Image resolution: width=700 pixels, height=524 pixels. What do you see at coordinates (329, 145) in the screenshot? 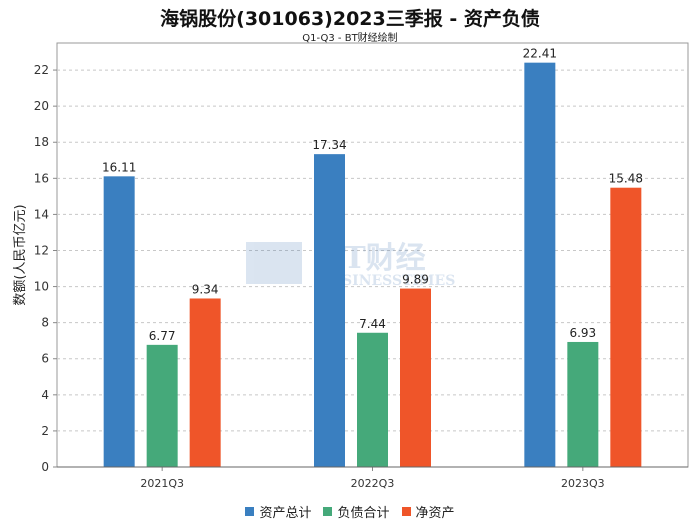
I see `bar-value-label: 17.34` at bounding box center [329, 145].